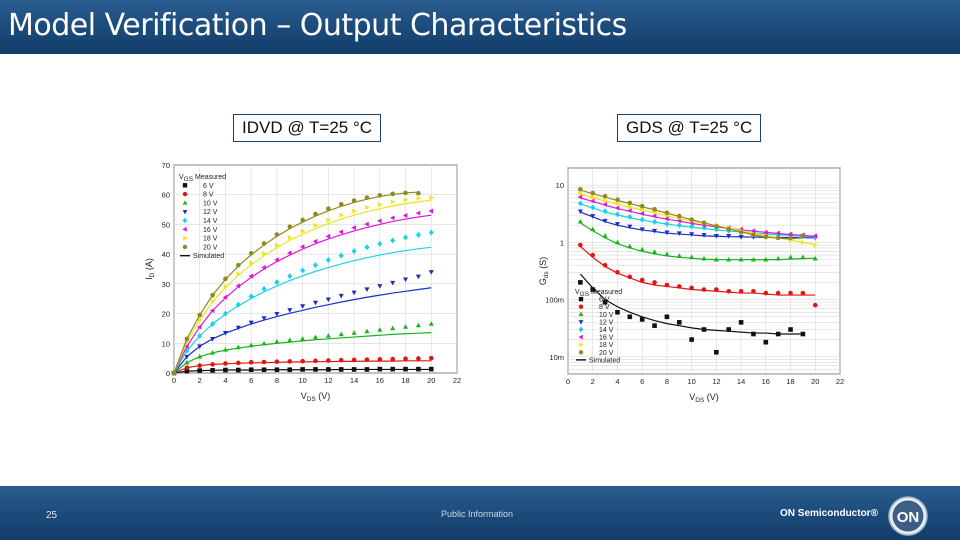  What do you see at coordinates (208, 256) in the screenshot?
I see `legend-simulated: Simulated` at bounding box center [208, 256].